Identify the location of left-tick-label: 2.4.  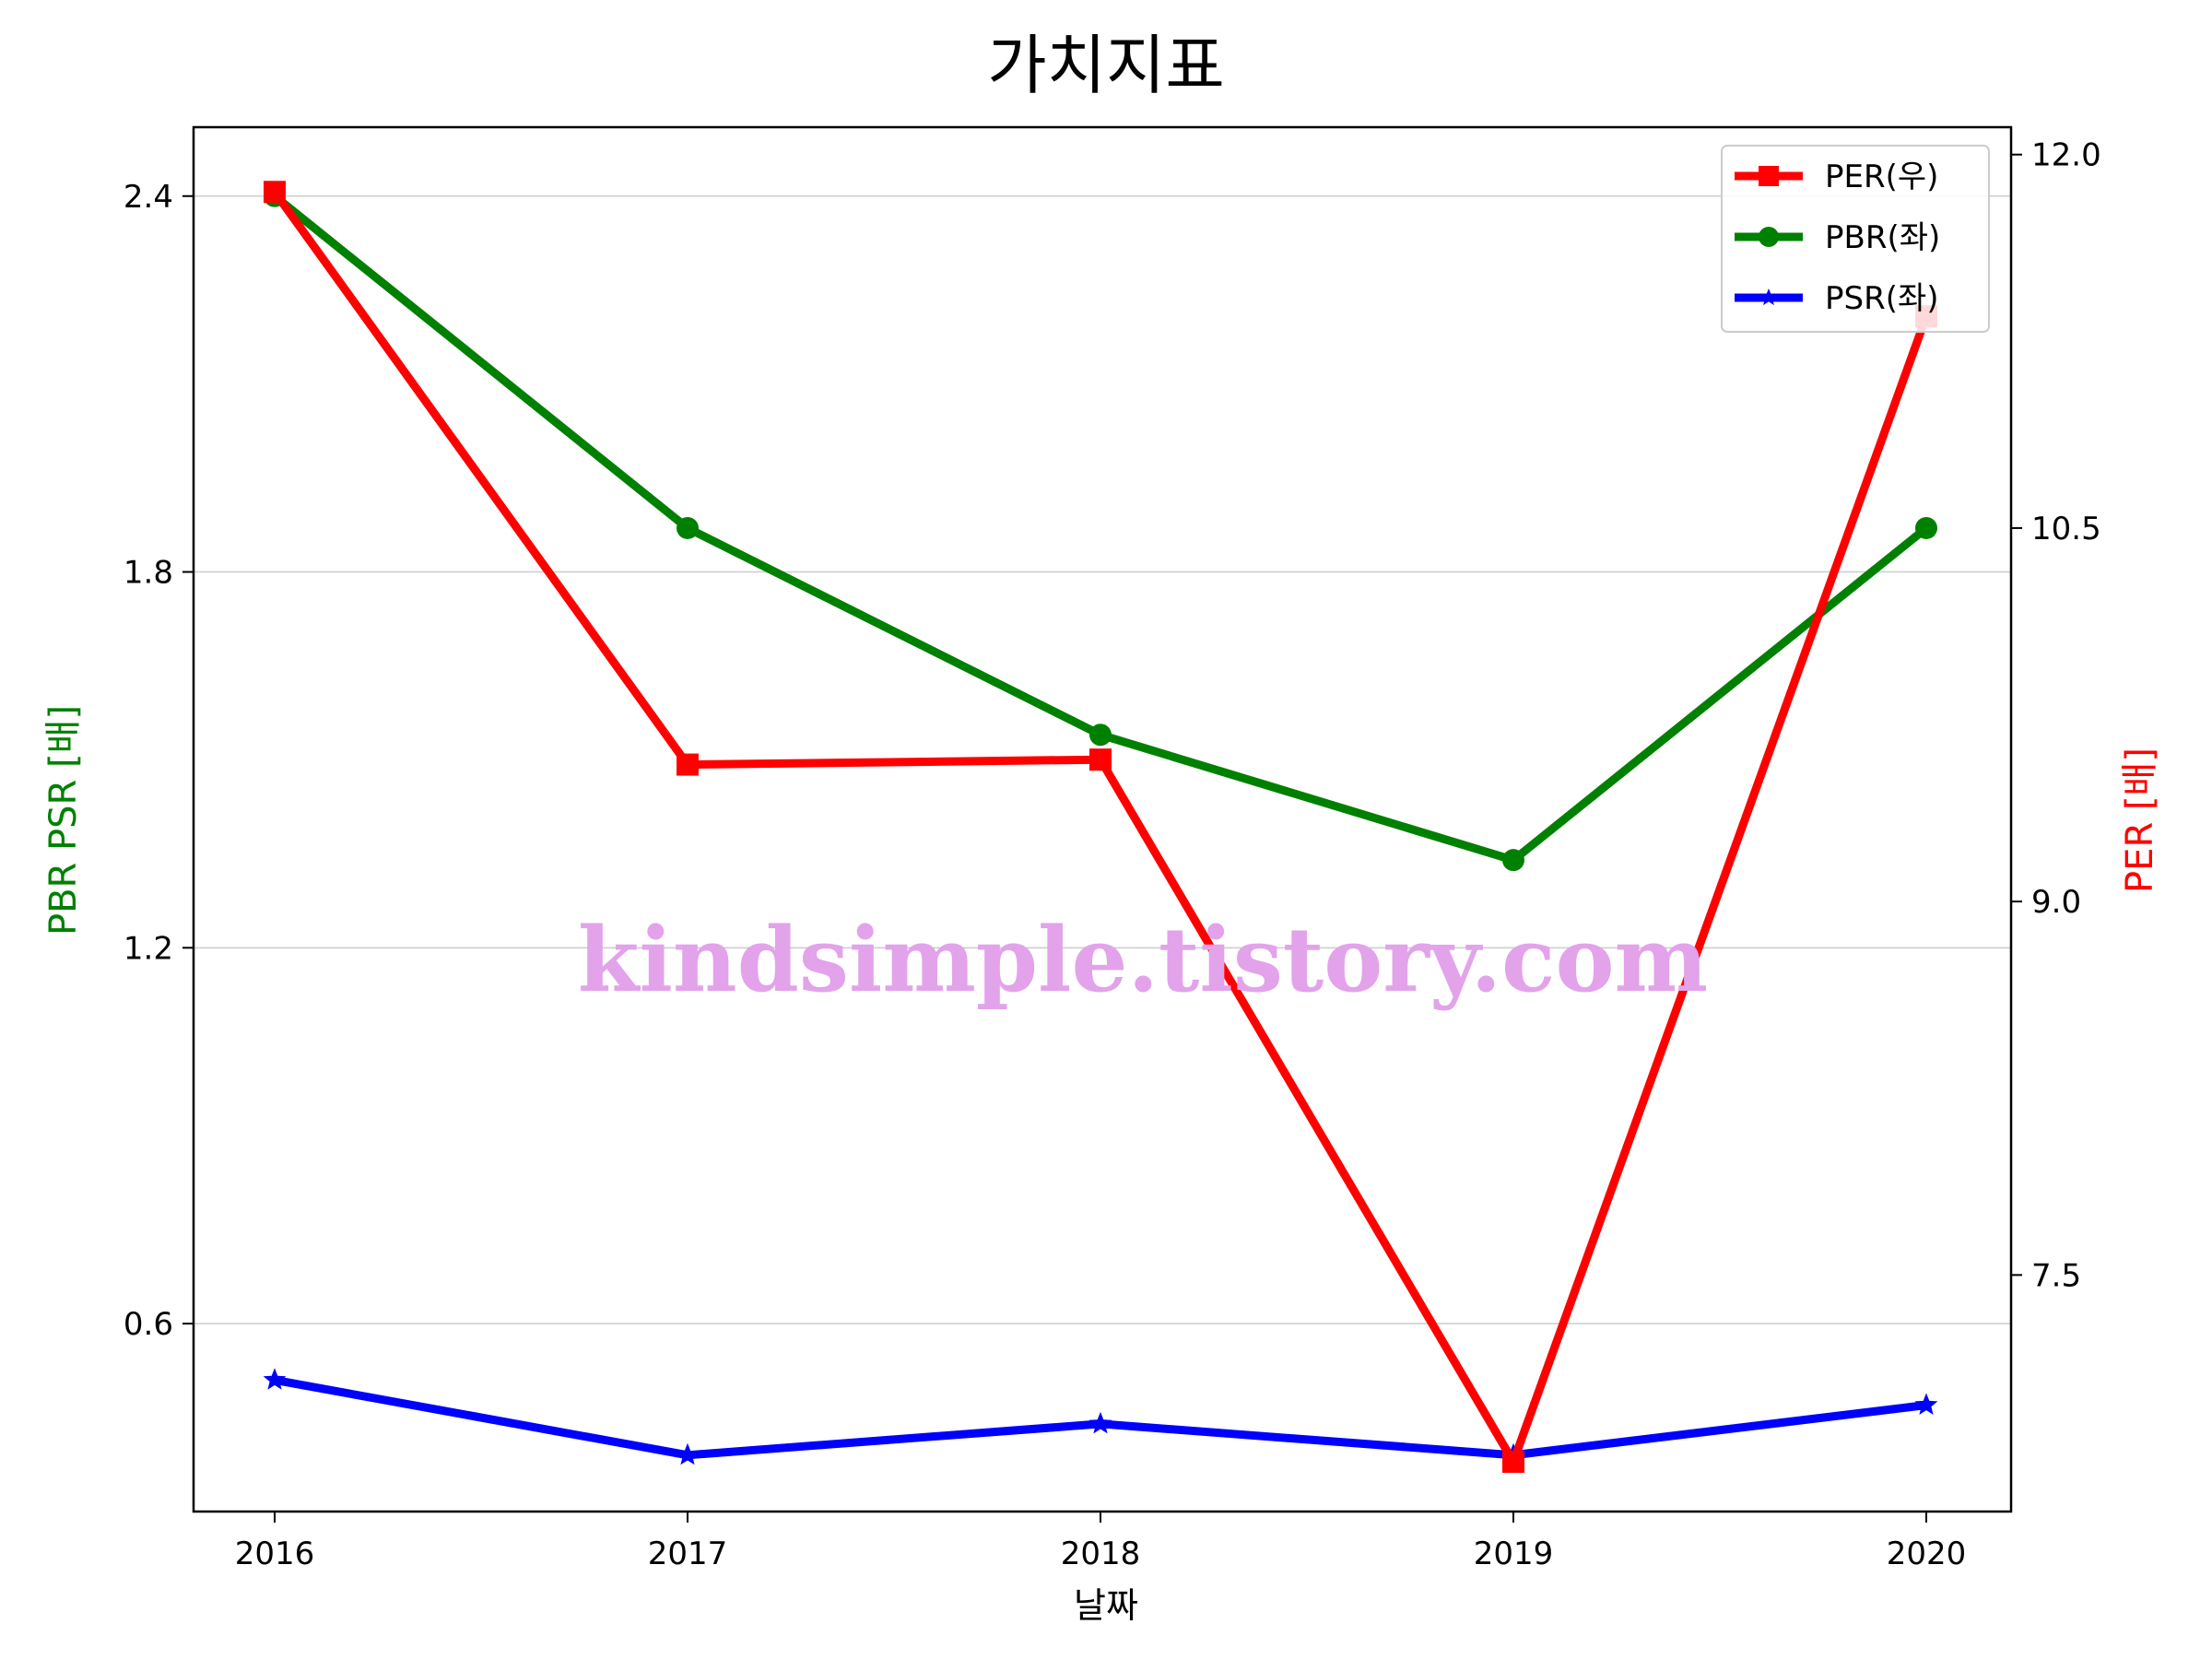
(148, 197).